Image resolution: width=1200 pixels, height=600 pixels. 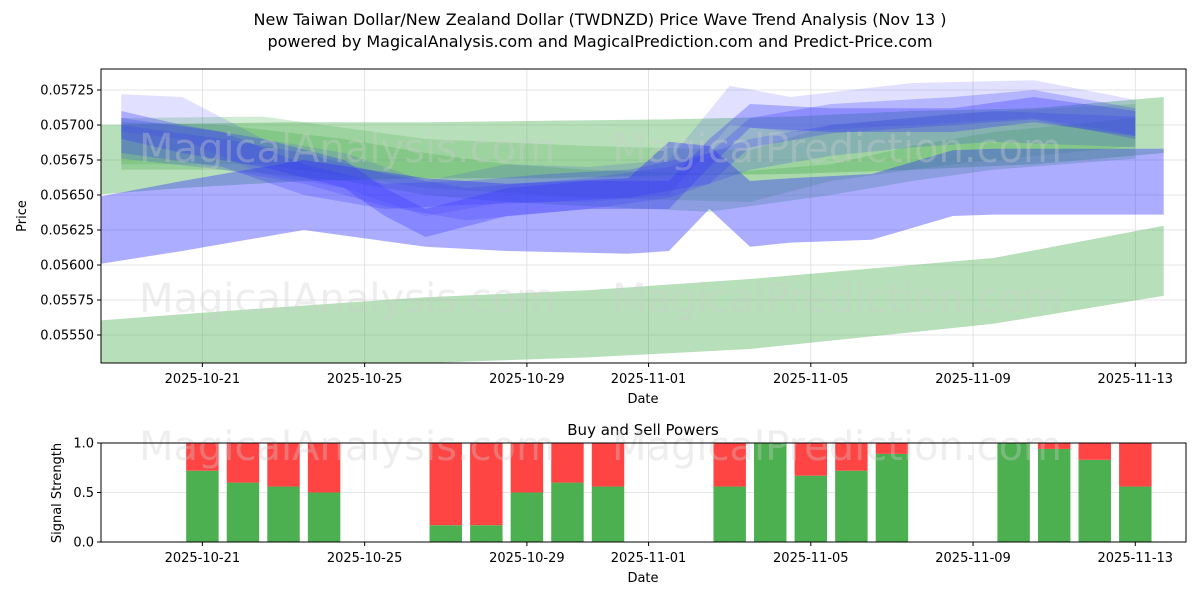 I want to click on watermark-prediction-bottom: MagicalPrediction.com, so click(x=837, y=447).